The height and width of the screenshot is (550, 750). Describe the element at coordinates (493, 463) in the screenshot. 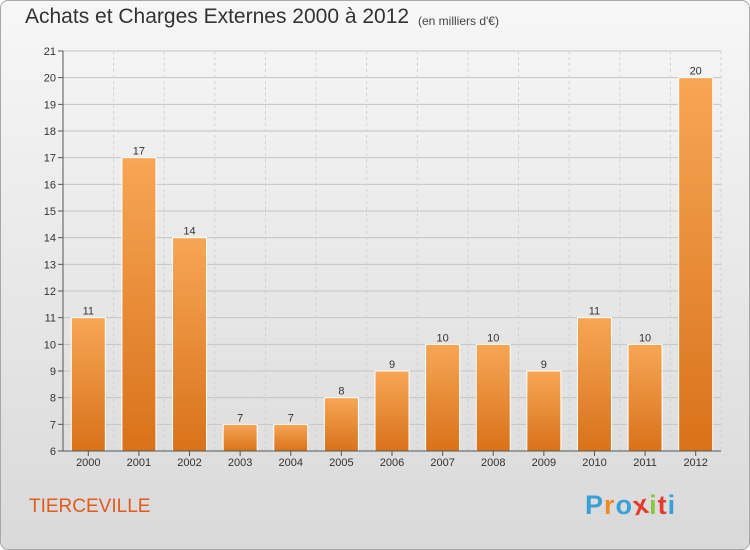

I see `x-tick-label: 2008` at that location.